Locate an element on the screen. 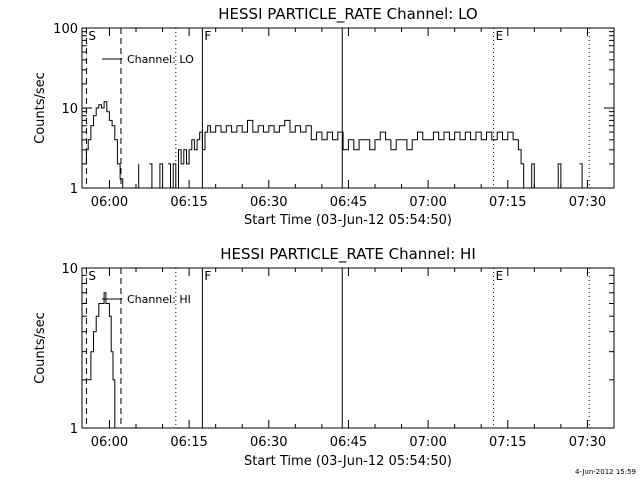 This screenshot has width=640, height=480. chart-title: HESSI PARTICLE_RATE Channel: LO is located at coordinates (347, 14).